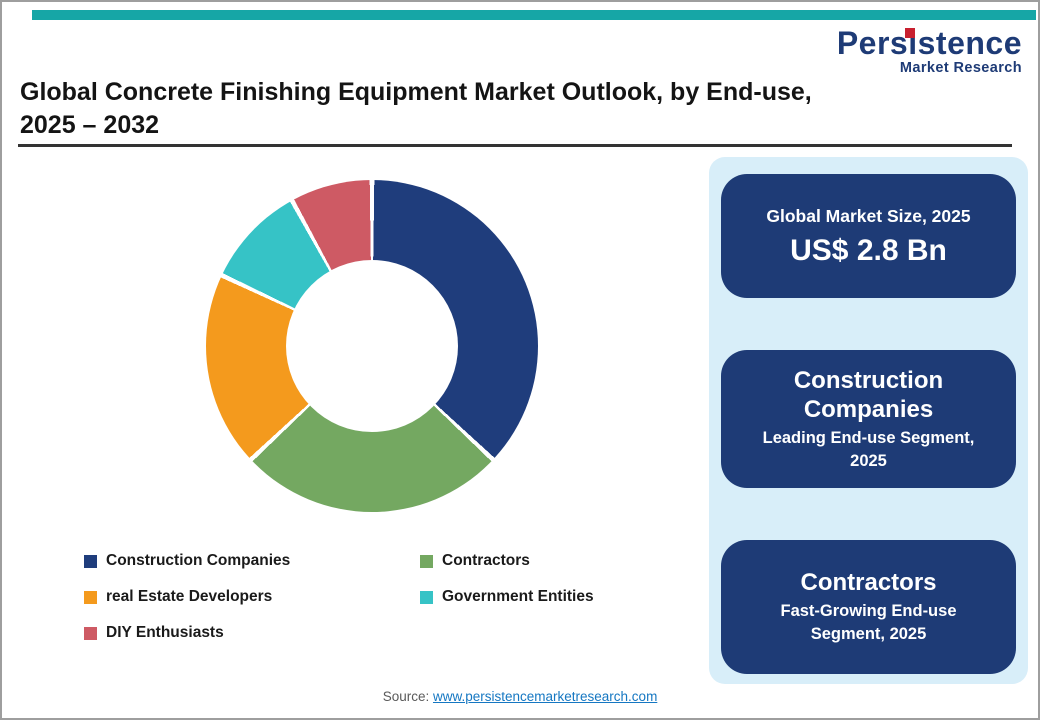 This screenshot has height=720, width=1040. I want to click on market-size-label: Global Market Size, 2025, so click(868, 215).